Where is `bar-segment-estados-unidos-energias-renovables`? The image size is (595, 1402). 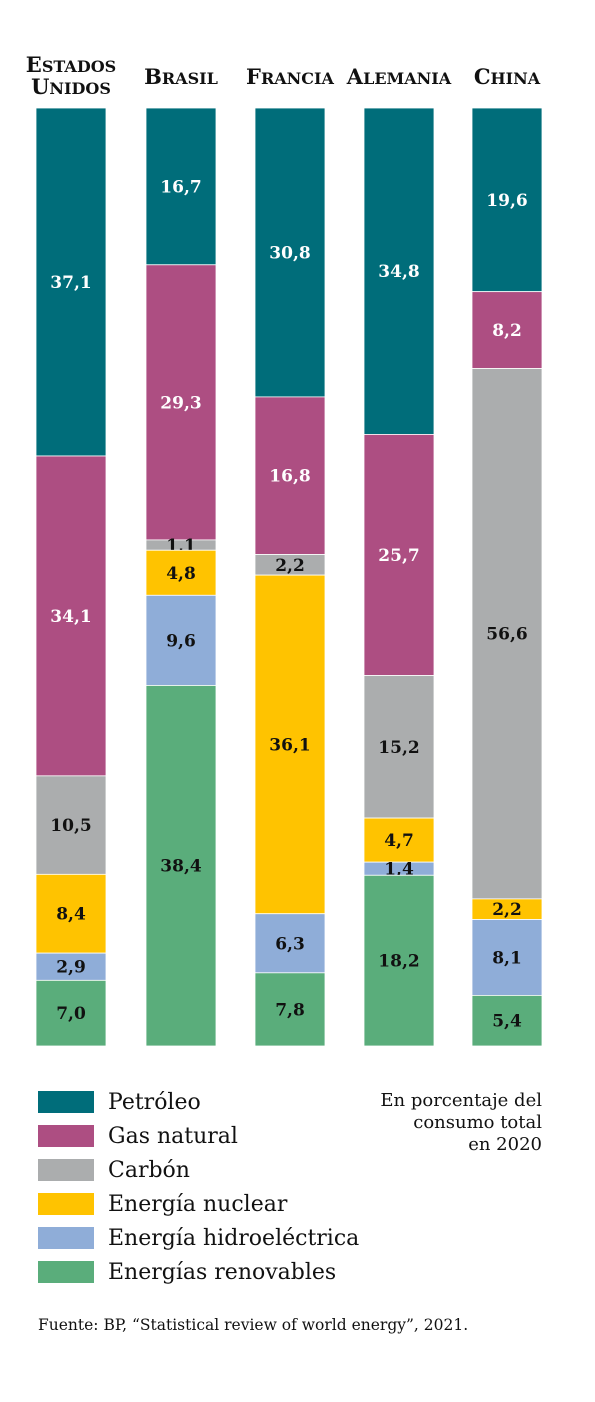
bar-segment-estados-unidos-energias-renovables is located at coordinates (71, 1013).